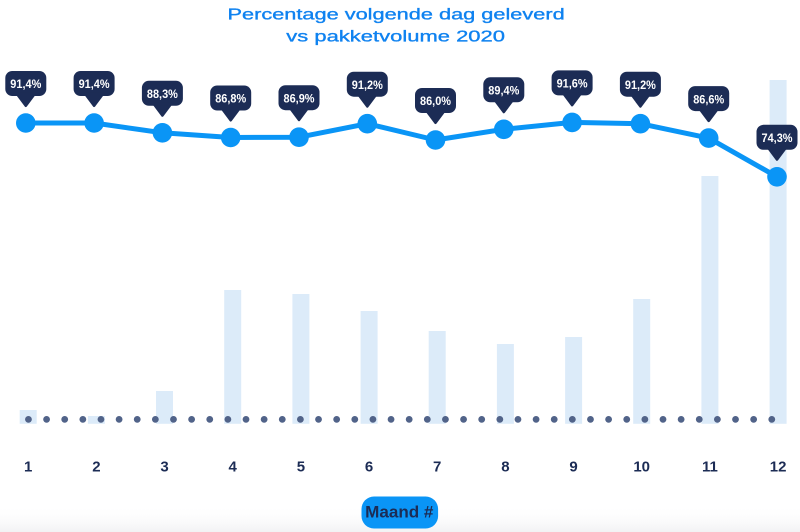  What do you see at coordinates (369, 467) in the screenshot?
I see `svg-text: 6` at bounding box center [369, 467].